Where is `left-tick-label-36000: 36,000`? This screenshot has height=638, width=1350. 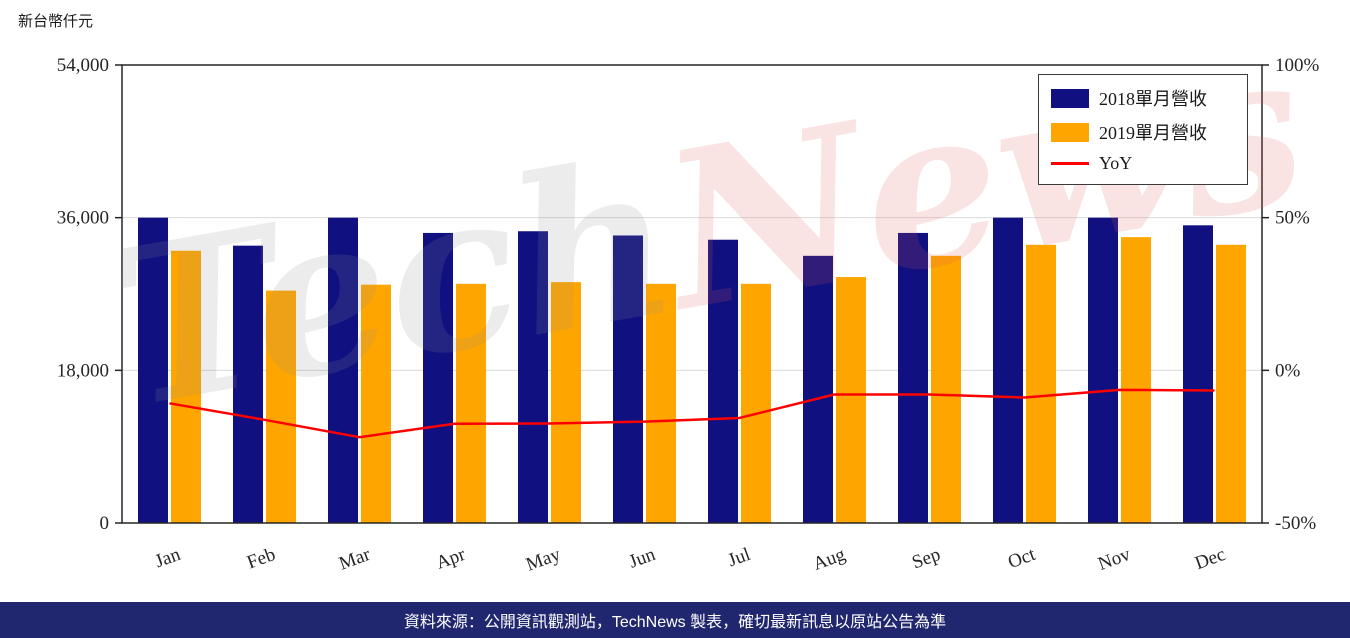
left-tick-label-36000: 36,000 is located at coordinates (83, 218).